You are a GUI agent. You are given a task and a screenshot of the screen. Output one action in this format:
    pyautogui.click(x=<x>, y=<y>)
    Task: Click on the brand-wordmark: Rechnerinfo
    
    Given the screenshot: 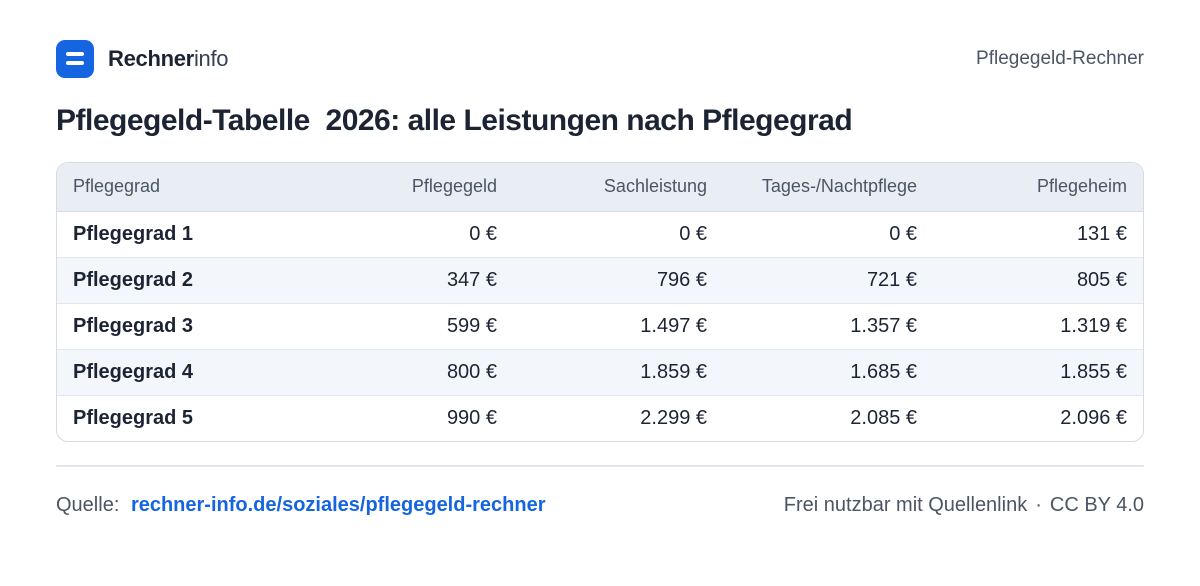 What is the action you would take?
    pyautogui.click(x=168, y=59)
    